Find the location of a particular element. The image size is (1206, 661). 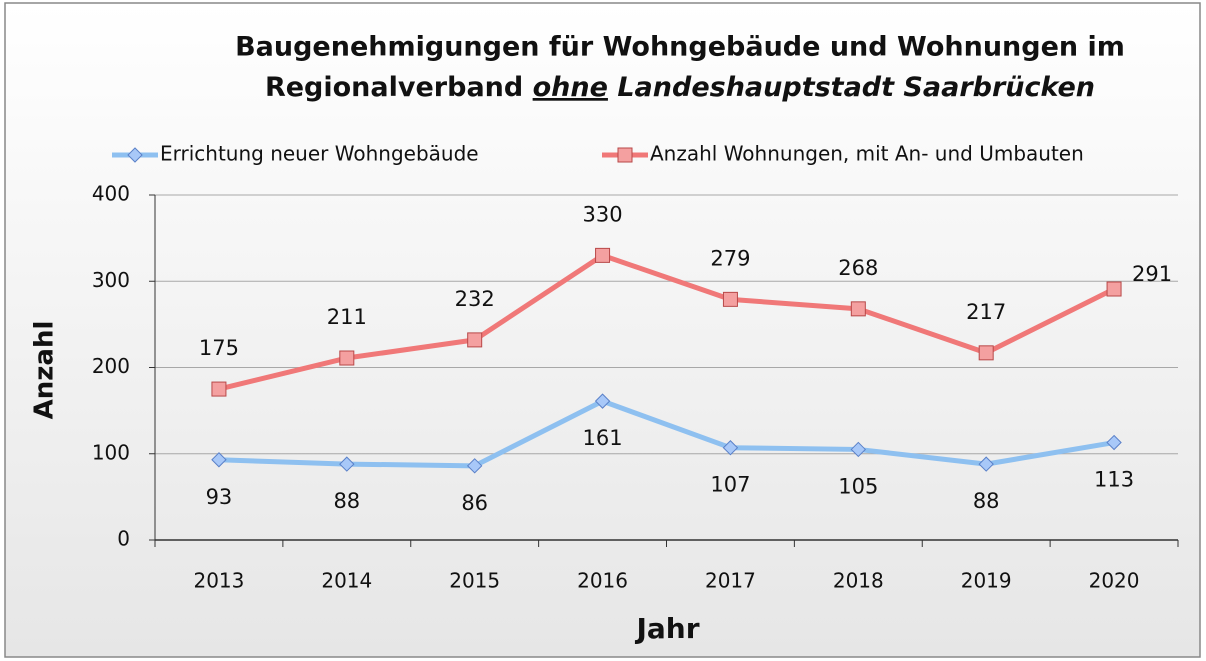

legend-label: Errichtung neuer Wohngebäude is located at coordinates (319, 154).